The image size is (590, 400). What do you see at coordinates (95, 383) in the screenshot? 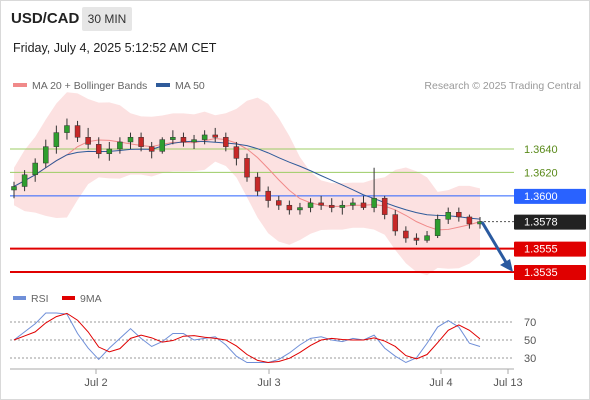
I see `x-tick-label: Jul 2` at bounding box center [95, 383].